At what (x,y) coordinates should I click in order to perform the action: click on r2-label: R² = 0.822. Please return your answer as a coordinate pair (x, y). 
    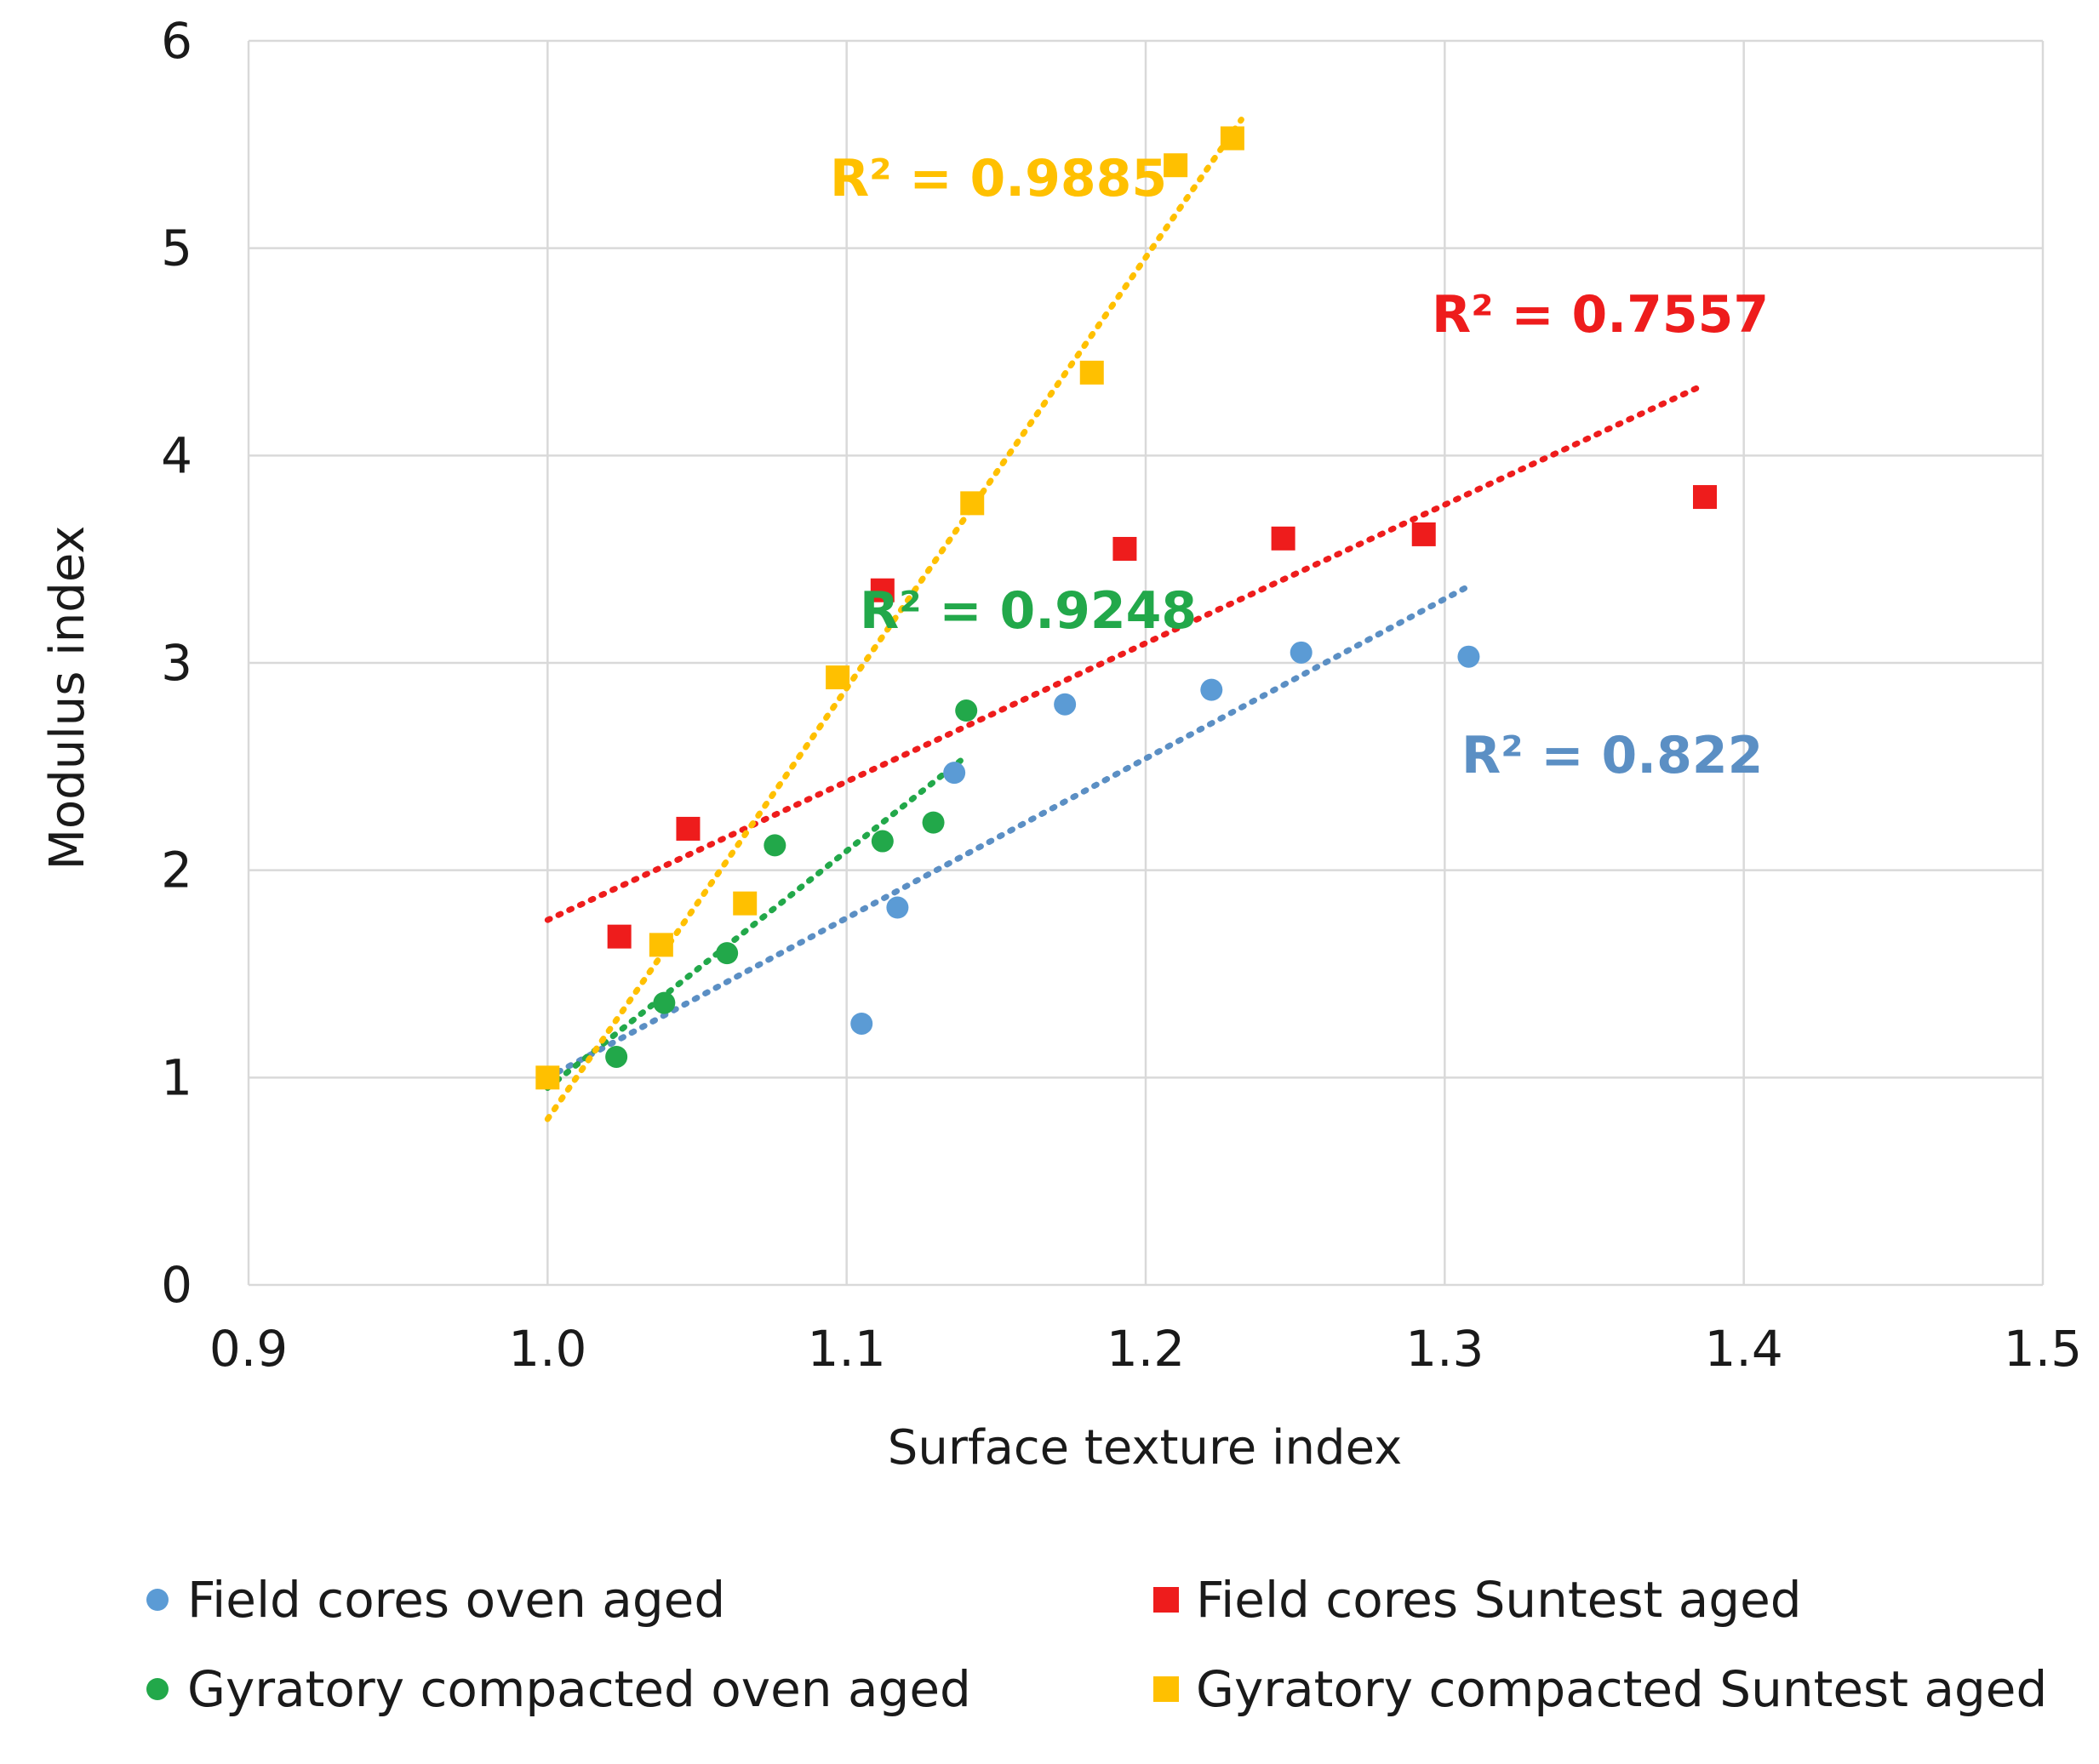
    Looking at the image, I should click on (1612, 755).